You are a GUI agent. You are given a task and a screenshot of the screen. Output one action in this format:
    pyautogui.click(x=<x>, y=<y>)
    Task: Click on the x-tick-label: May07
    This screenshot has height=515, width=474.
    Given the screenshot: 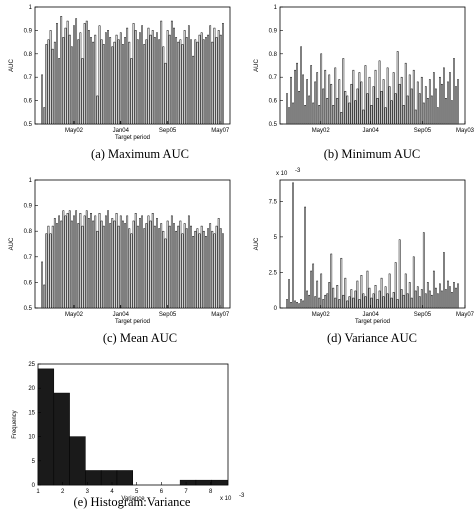 What is the action you would take?
    pyautogui.click(x=465, y=315)
    